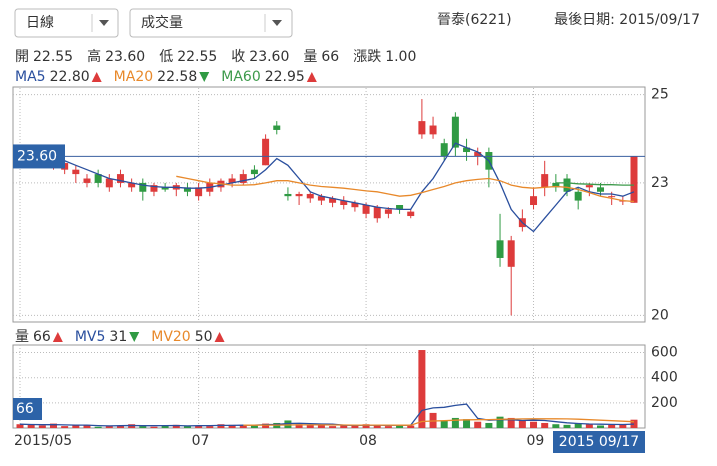 The height and width of the screenshot is (466, 717). I want to click on y-tick-label: 600, so click(664, 353).